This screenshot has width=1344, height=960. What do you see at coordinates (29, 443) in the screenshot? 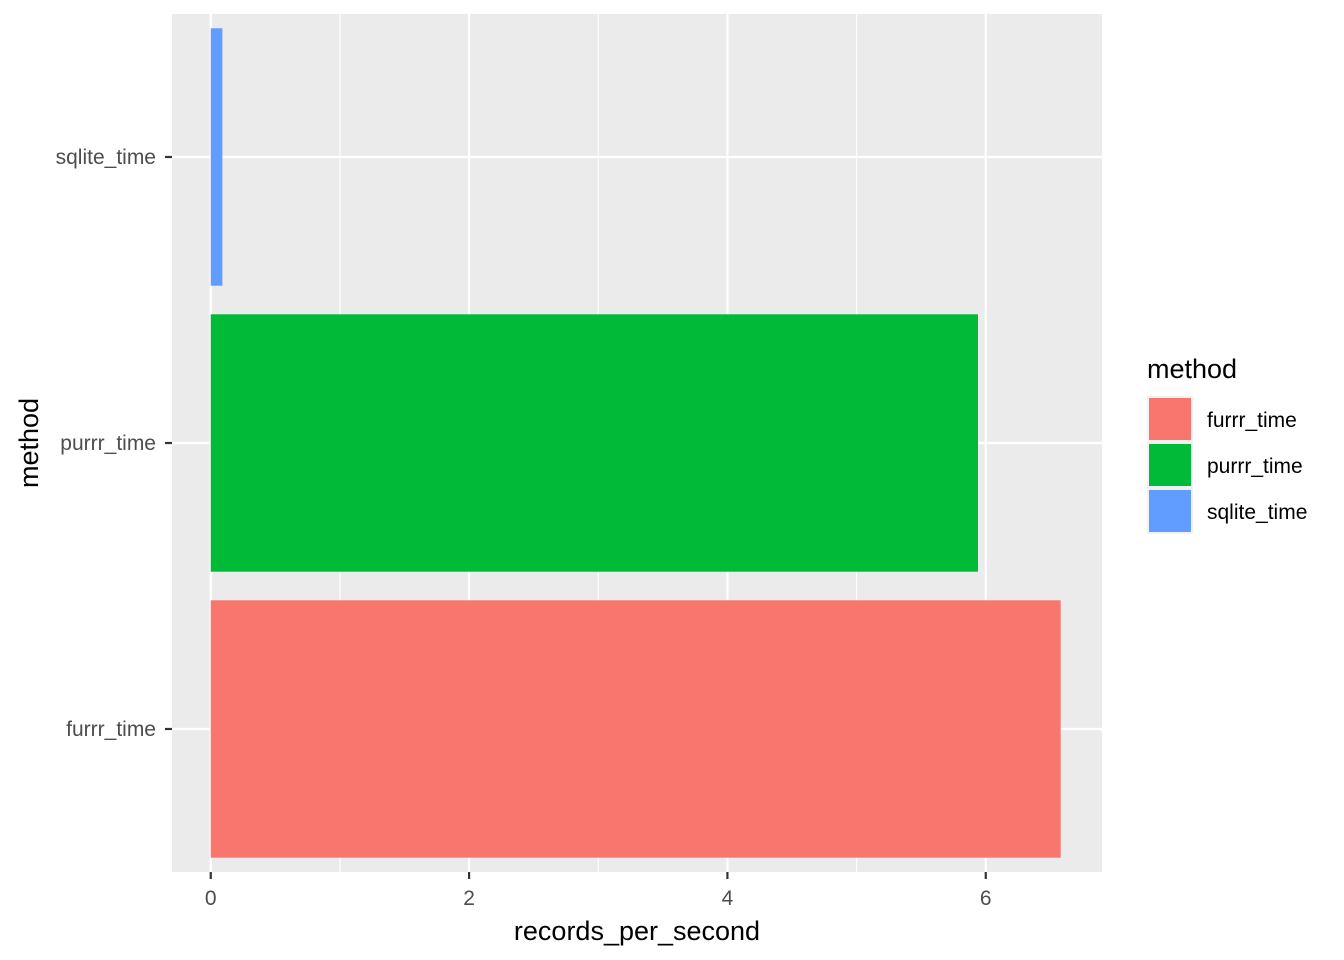
I see `y-axis-title: method` at bounding box center [29, 443].